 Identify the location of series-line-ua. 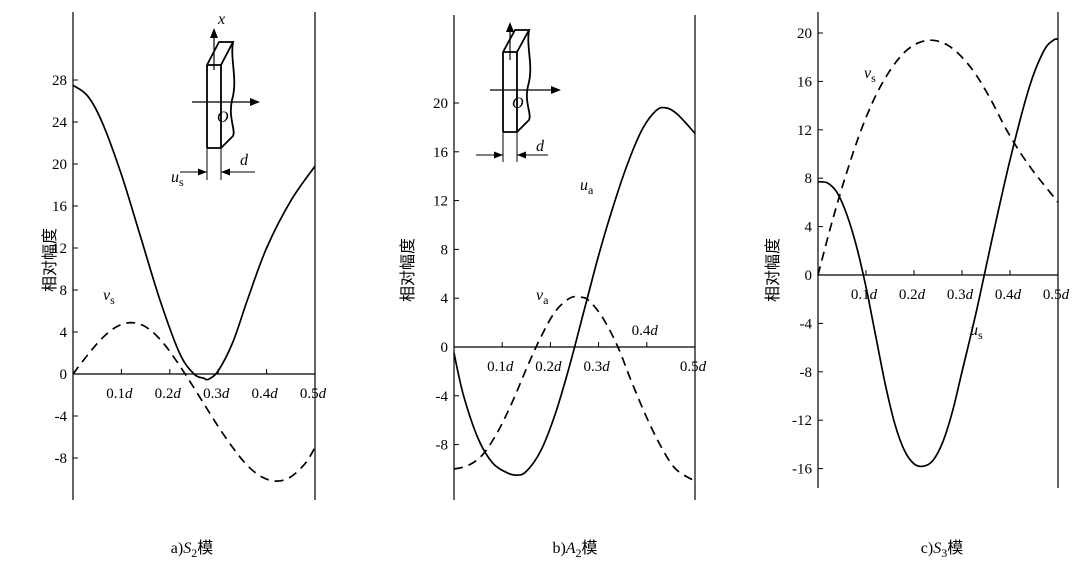
(574, 291).